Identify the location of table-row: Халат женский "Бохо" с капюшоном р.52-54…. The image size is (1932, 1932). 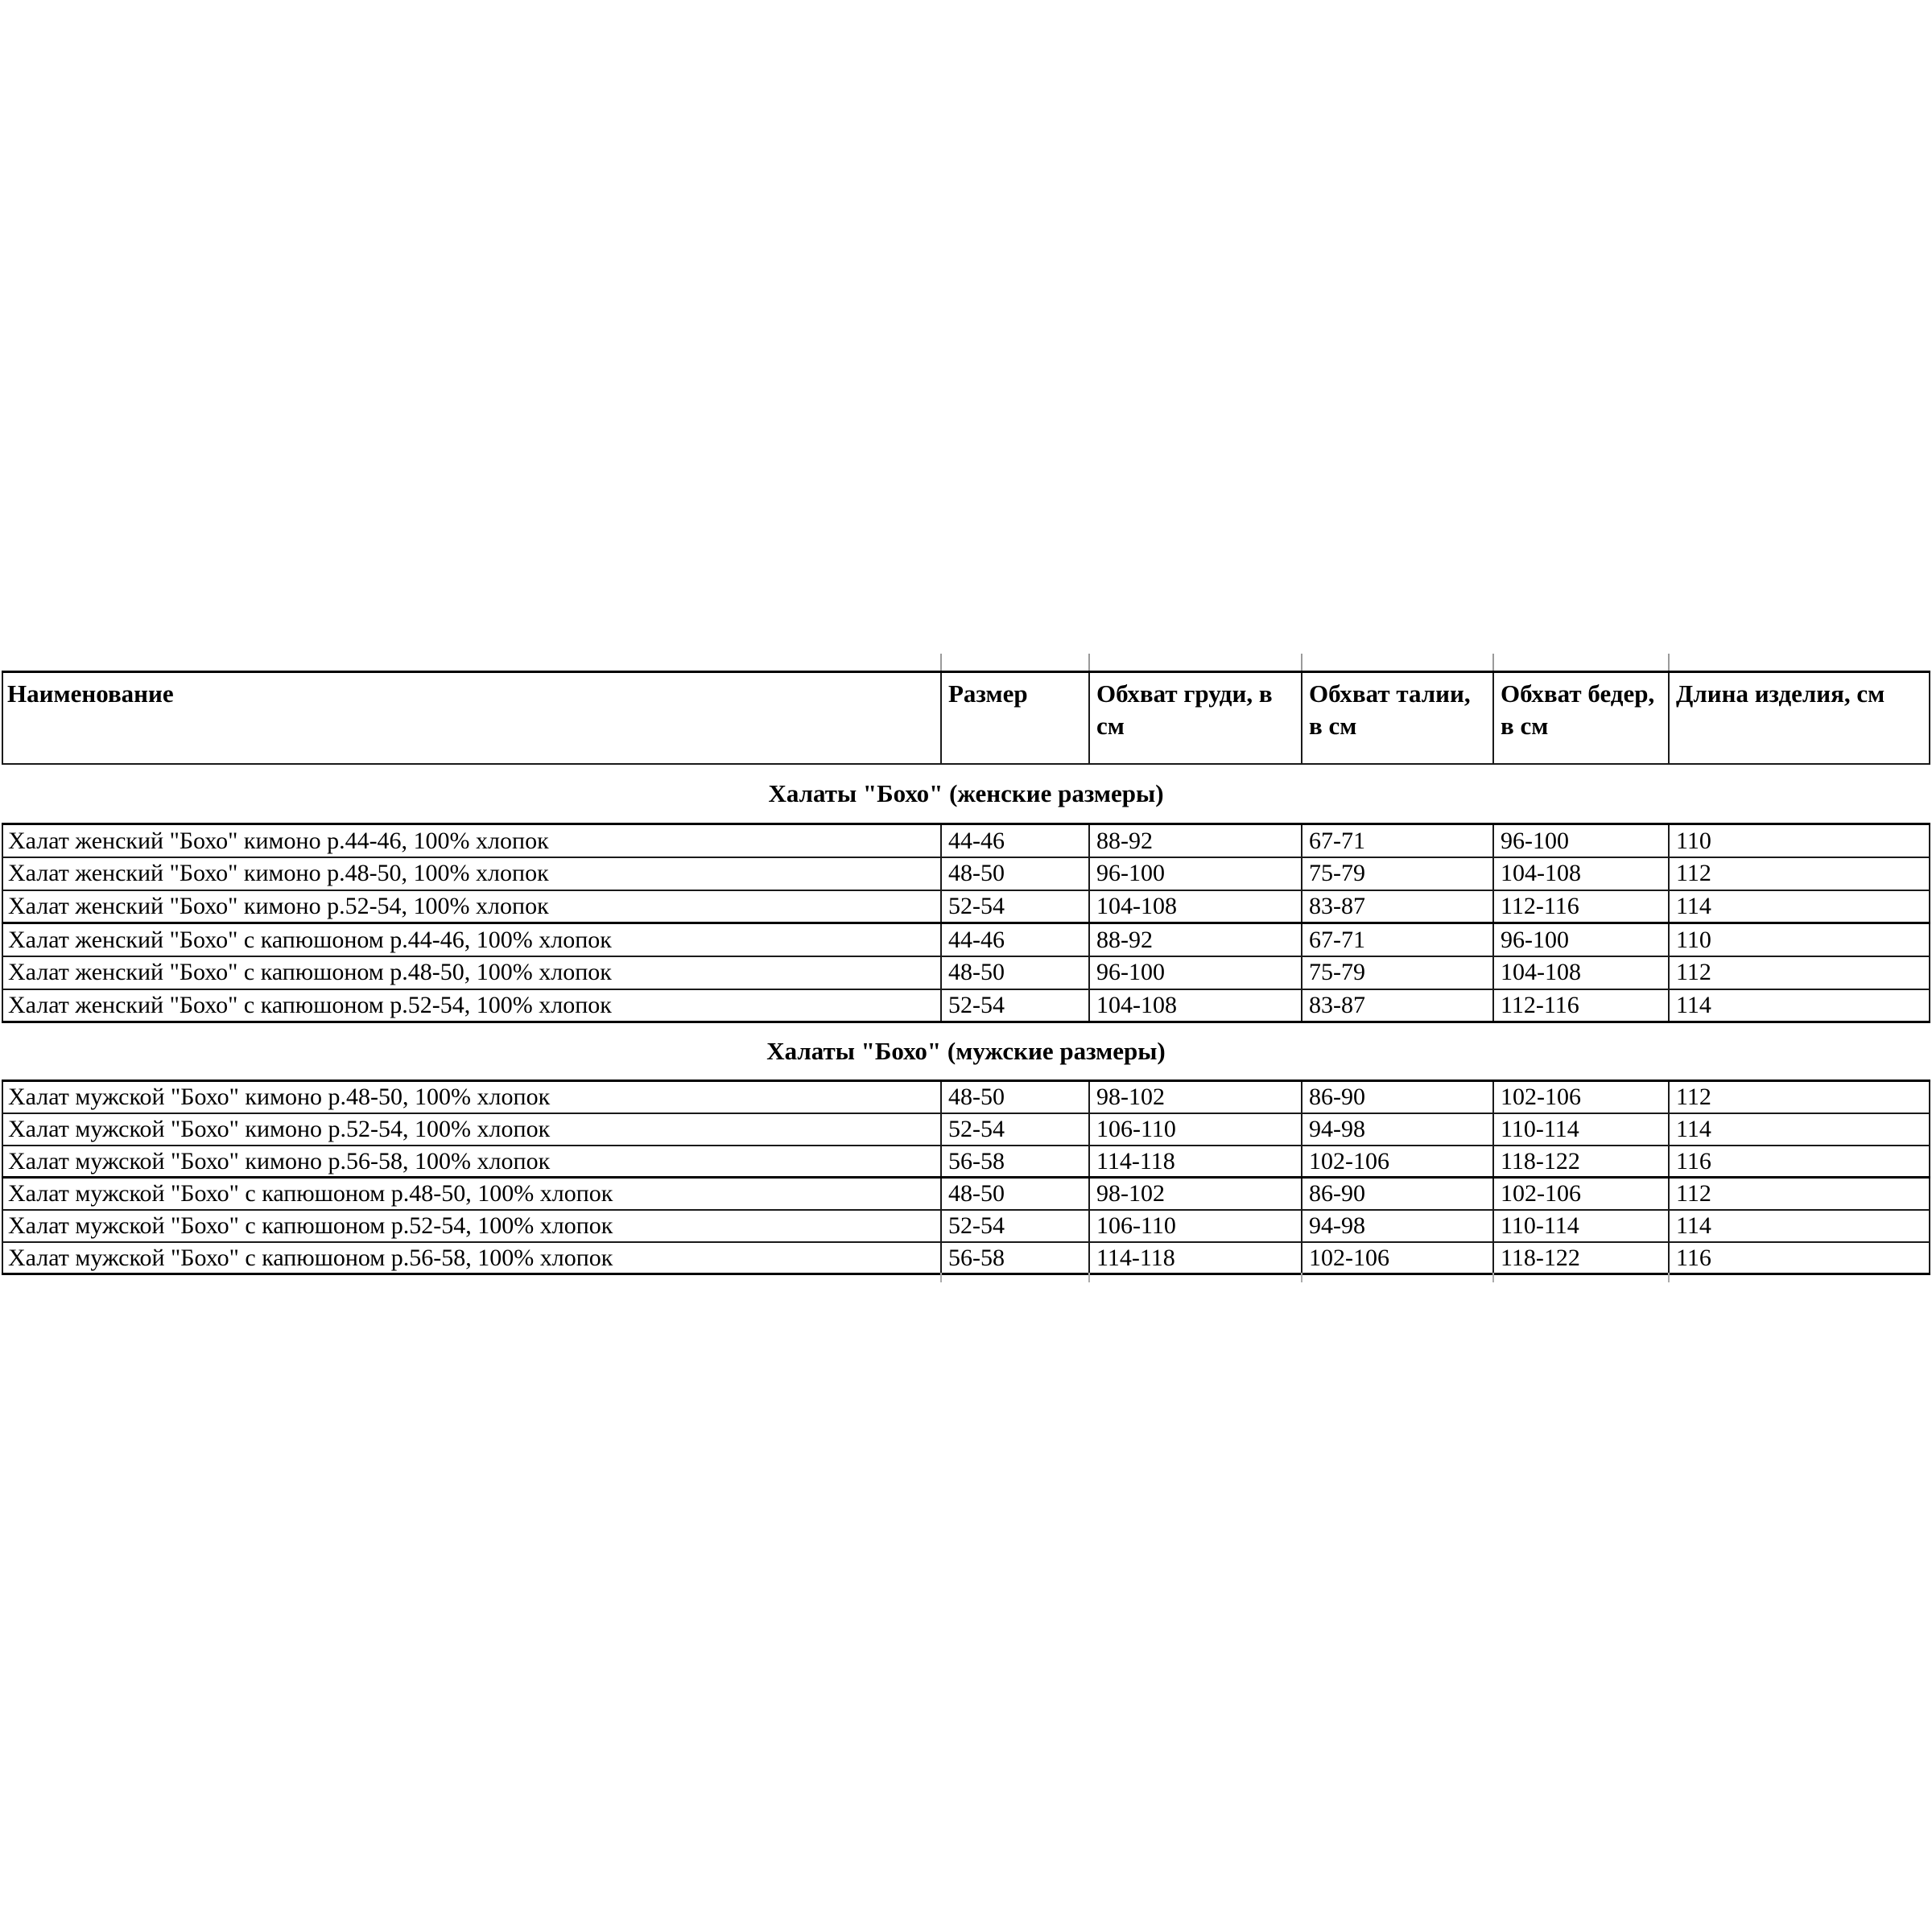
(966, 1006).